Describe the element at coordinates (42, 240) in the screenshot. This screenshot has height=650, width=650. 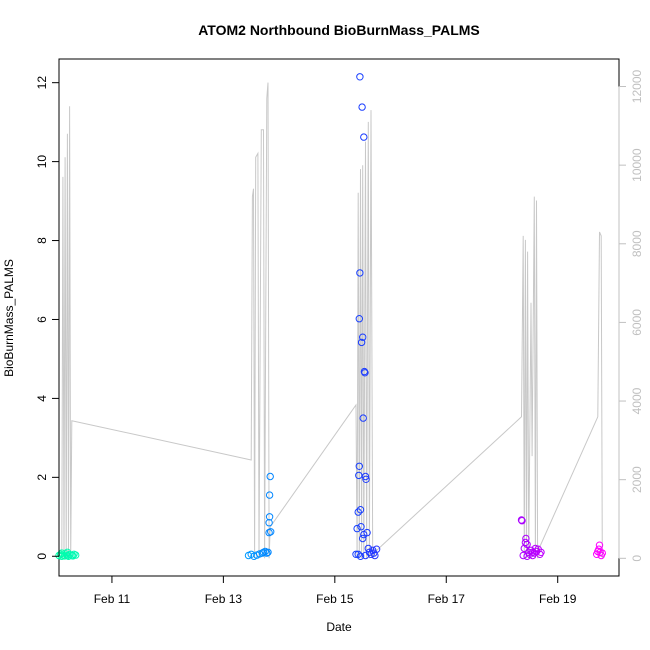
I see `y-tick-label: 8` at that location.